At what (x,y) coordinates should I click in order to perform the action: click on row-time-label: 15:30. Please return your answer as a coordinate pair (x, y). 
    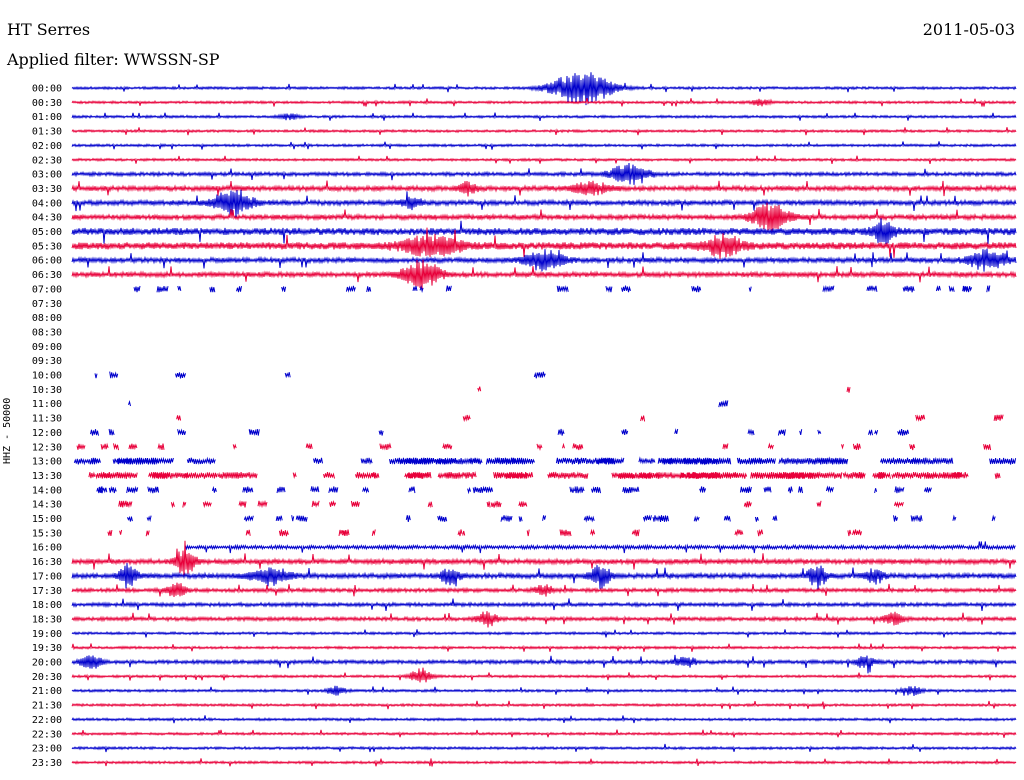
    Looking at the image, I should click on (47, 533).